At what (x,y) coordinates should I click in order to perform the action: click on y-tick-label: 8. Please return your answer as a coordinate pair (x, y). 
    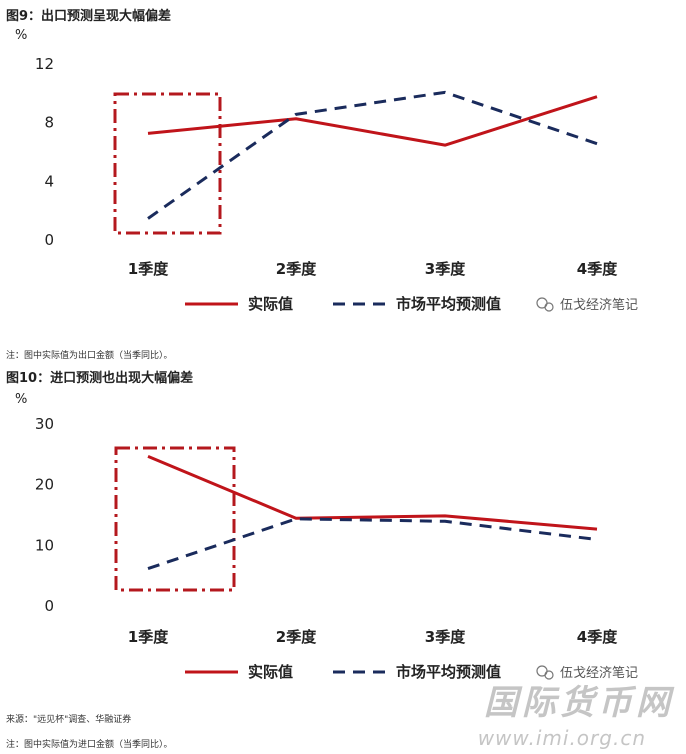
    Looking at the image, I should click on (49, 123).